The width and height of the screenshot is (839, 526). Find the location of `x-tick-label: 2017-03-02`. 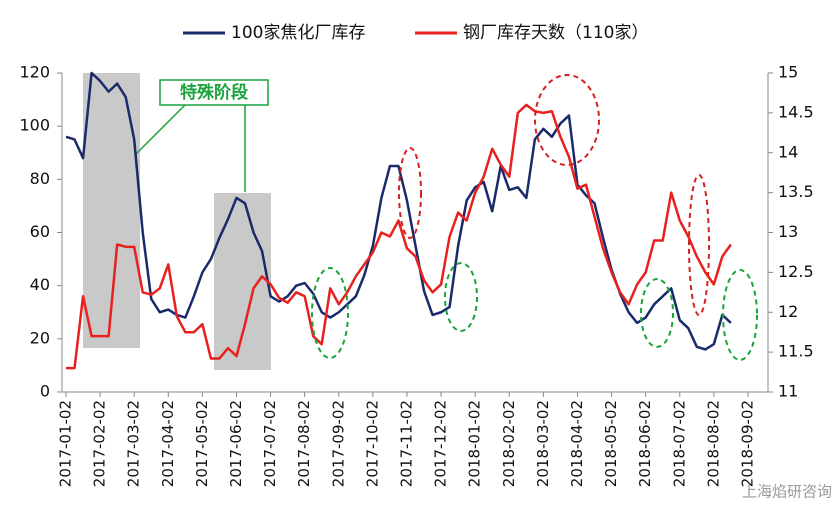

x-tick-label: 2017-03-02 is located at coordinates (134, 443).